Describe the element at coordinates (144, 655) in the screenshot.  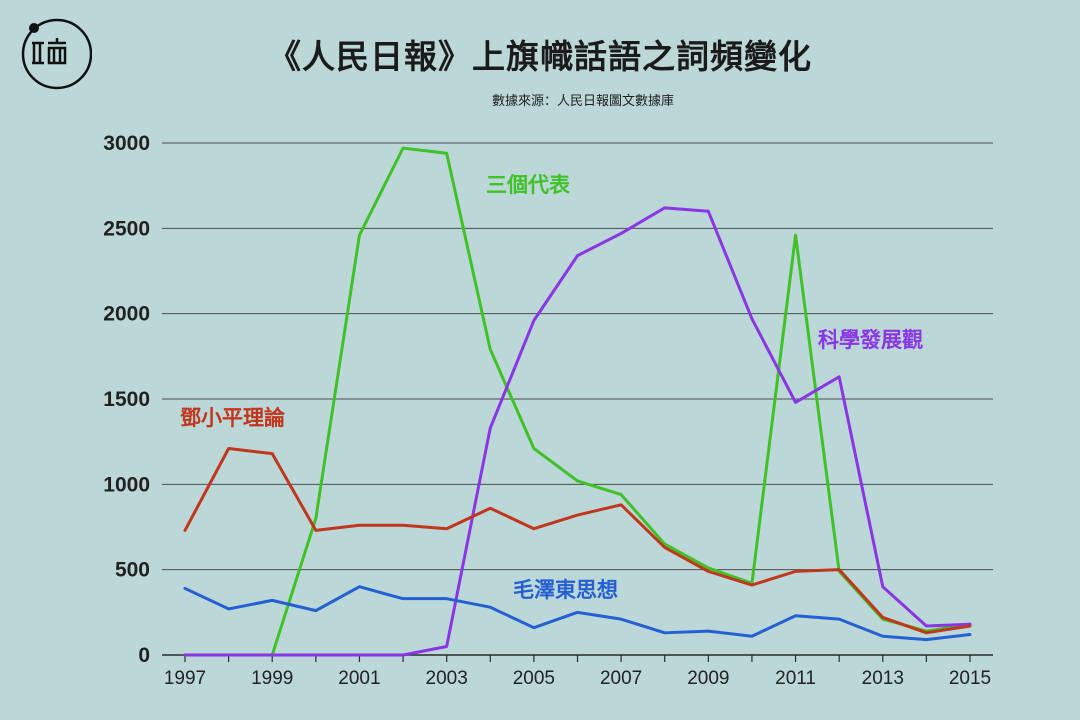
I see `y-tick-label: 0` at that location.